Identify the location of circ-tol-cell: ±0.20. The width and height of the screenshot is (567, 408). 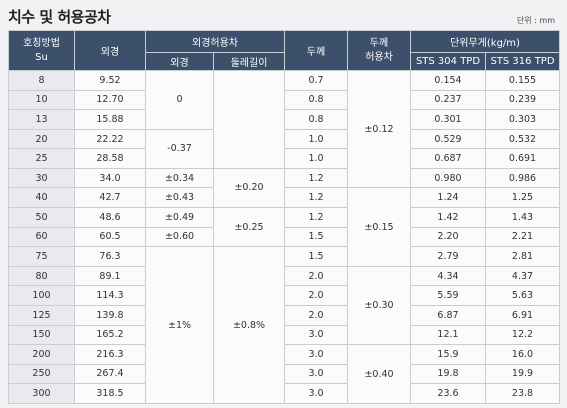
(249, 188).